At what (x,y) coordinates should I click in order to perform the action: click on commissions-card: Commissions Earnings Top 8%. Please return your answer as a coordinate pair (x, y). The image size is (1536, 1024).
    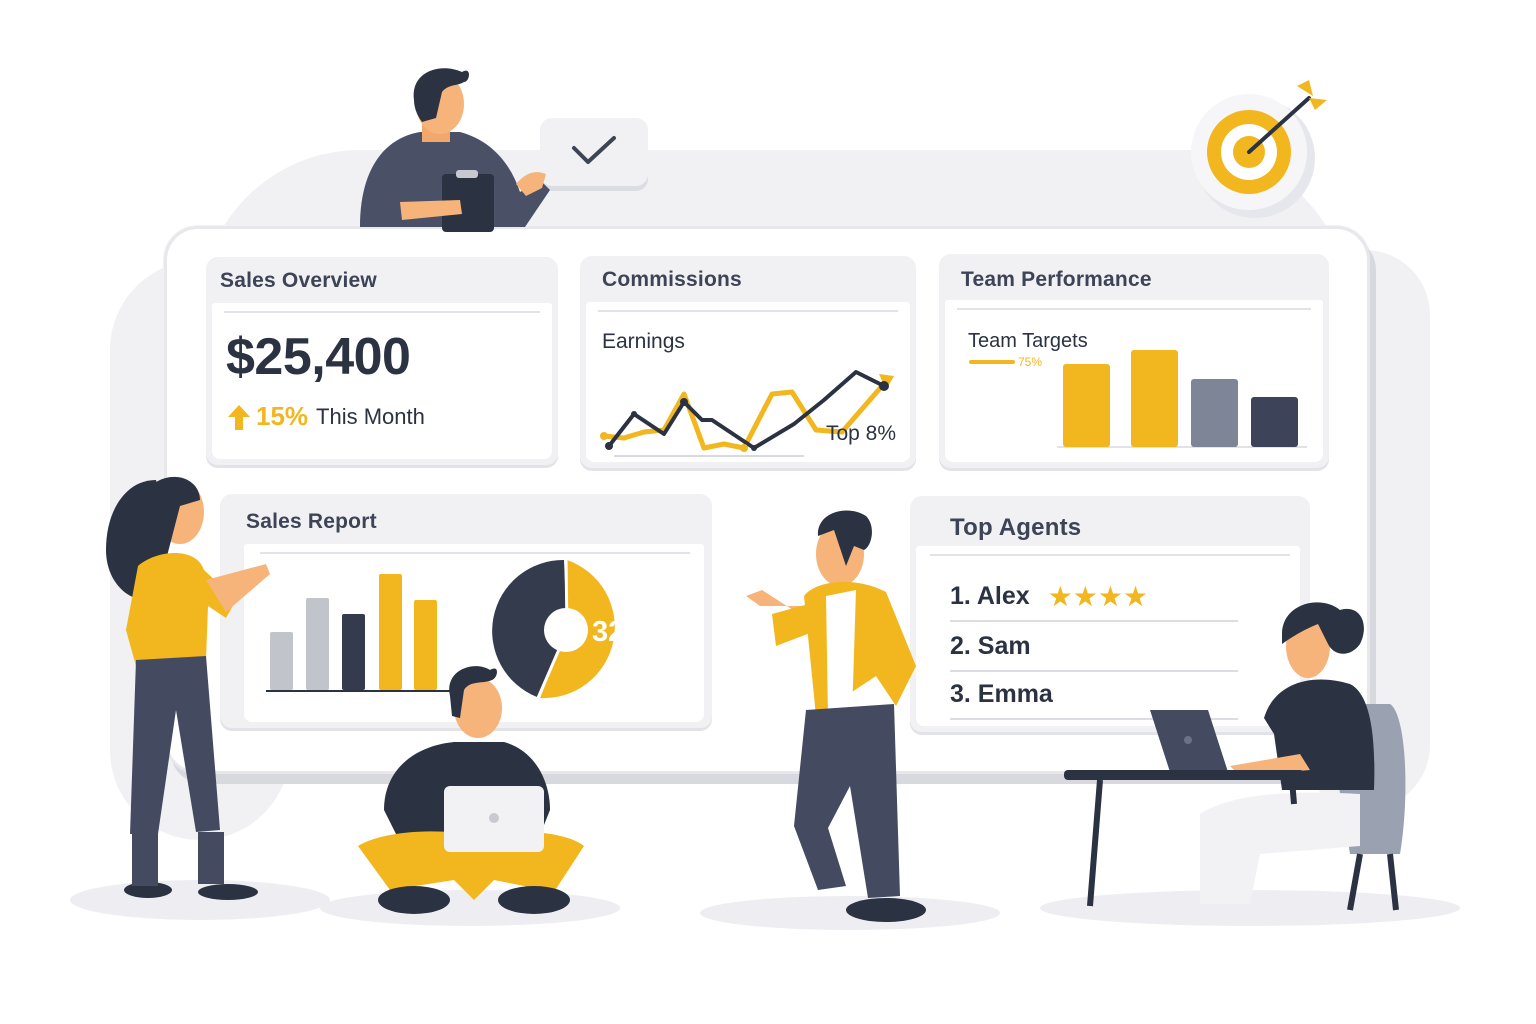
    Looking at the image, I should click on (748, 362).